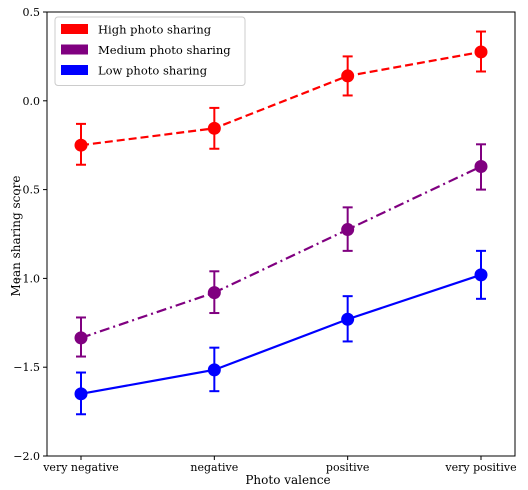  Describe the element at coordinates (287, 480) in the screenshot. I see `x-axis-label: Photo valence` at that location.